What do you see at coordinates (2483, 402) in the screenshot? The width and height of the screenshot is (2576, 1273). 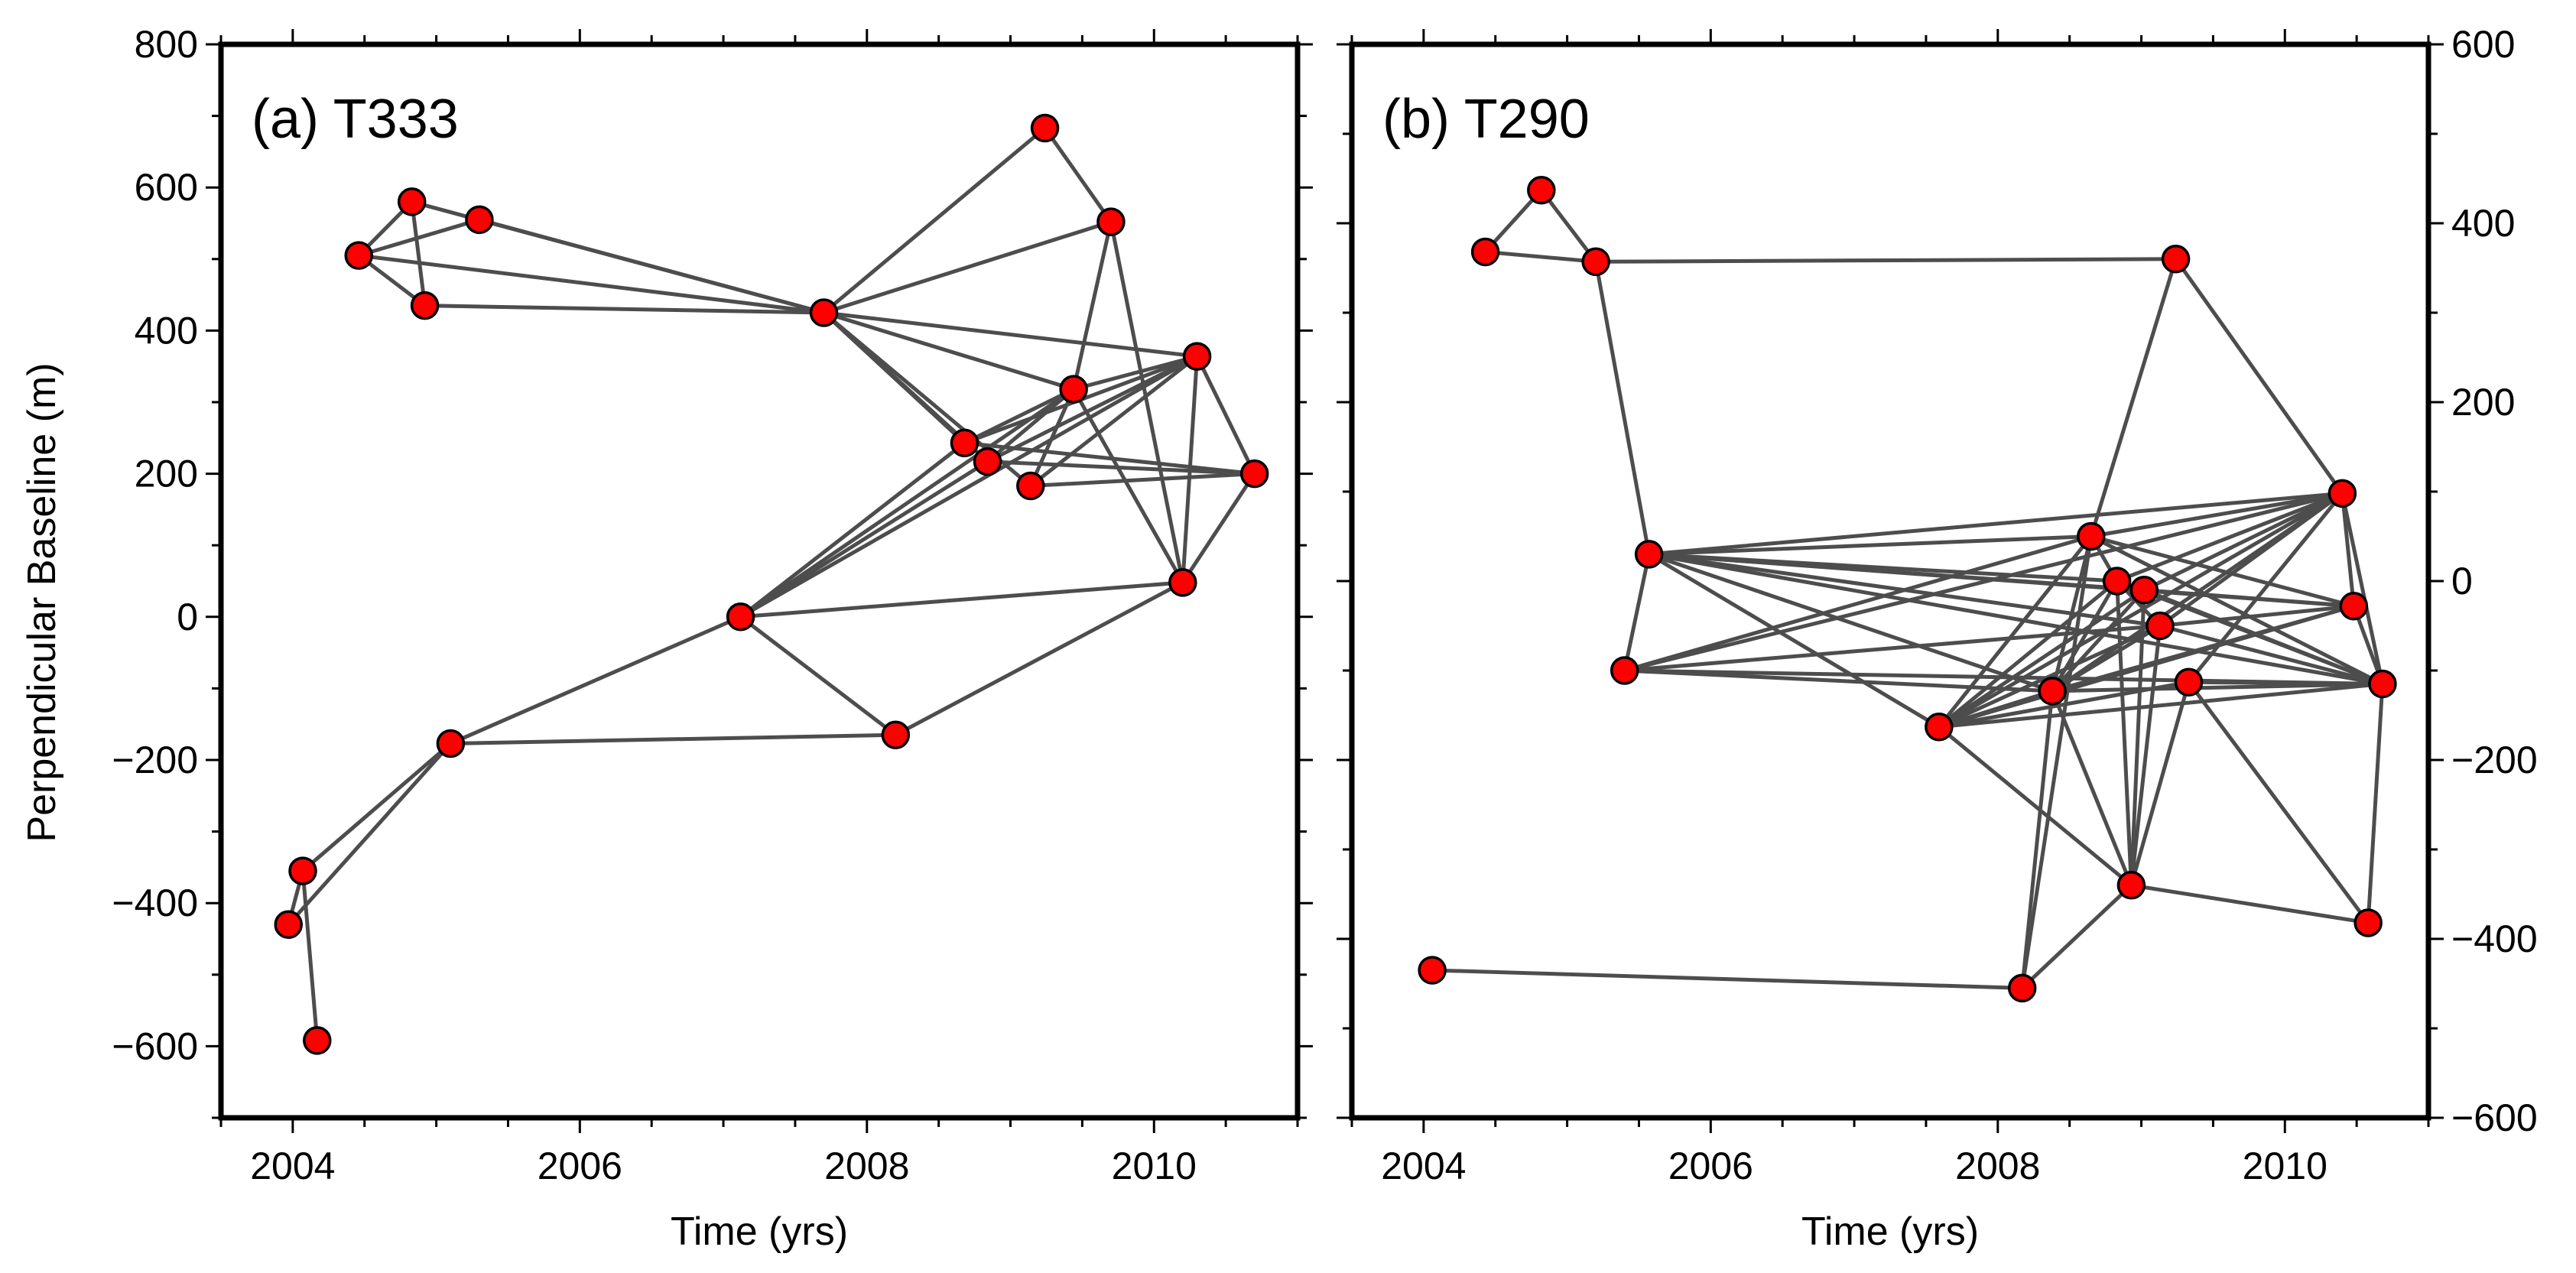 I see `panel-b-ytick-label: 200` at bounding box center [2483, 402].